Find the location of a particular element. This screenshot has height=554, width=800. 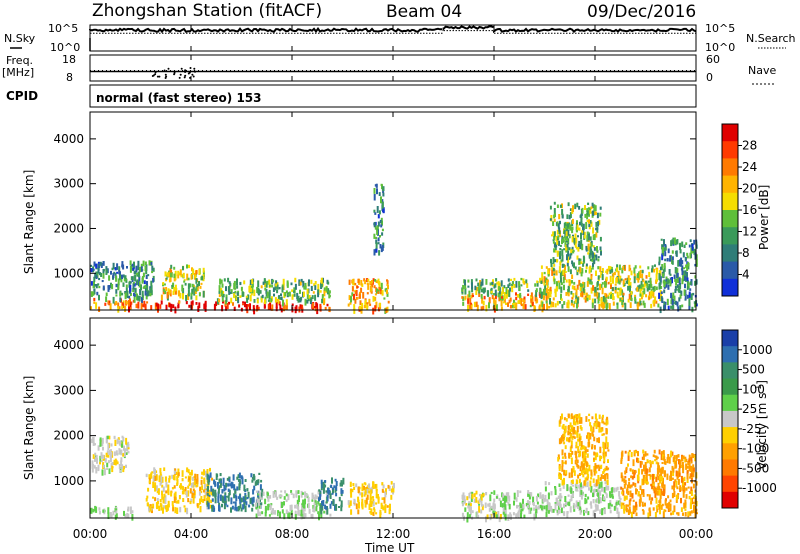

nave-scatter-point is located at coordinates (179, 77).